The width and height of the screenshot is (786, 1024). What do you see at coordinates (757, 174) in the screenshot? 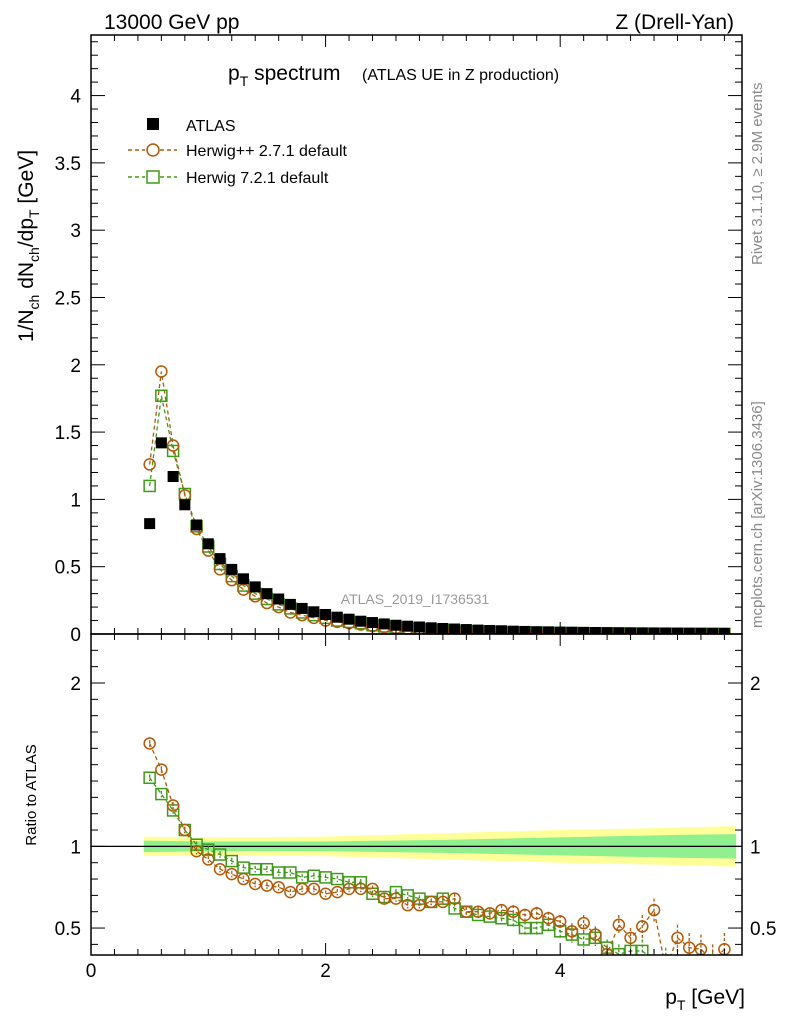
I see `rivet-version-label: Rivet 3.1.10, ≥ 2.9M events` at bounding box center [757, 174].